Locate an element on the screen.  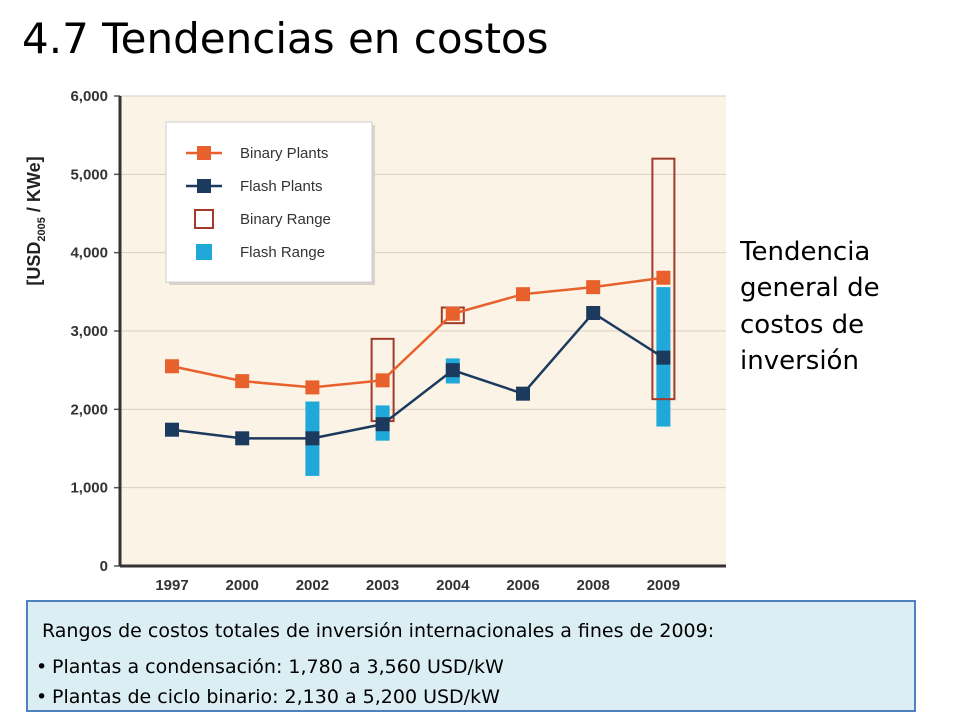
x-tick-label: 2009 is located at coordinates (663, 585).